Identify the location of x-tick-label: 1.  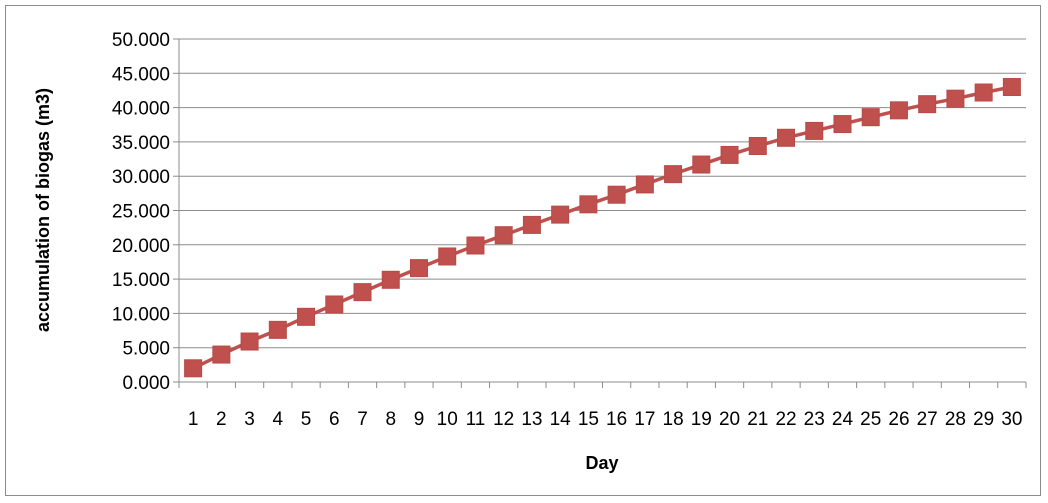
(193, 419).